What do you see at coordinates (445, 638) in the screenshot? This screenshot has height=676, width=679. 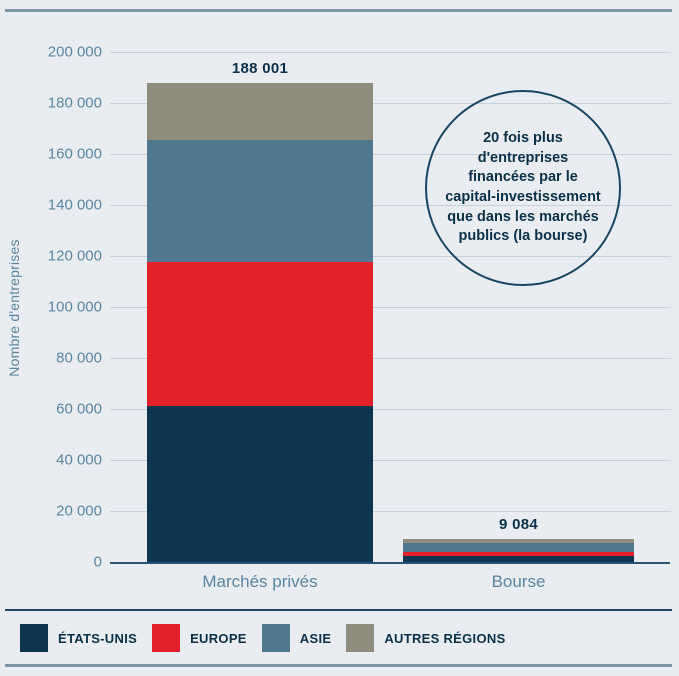 I see `legend-label: AUTRES RÉGIONS` at bounding box center [445, 638].